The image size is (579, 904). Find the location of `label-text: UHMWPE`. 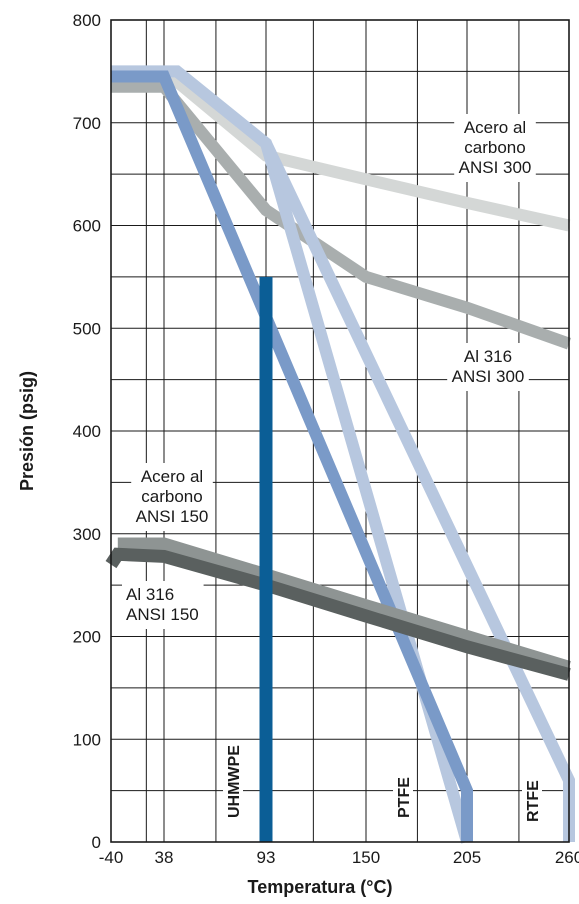

label-text: UHMWPE is located at coordinates (234, 781).